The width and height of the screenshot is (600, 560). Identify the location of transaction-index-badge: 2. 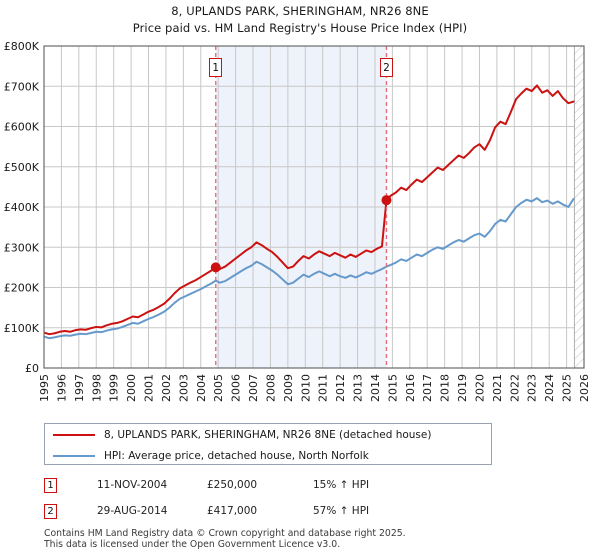
(50, 511).